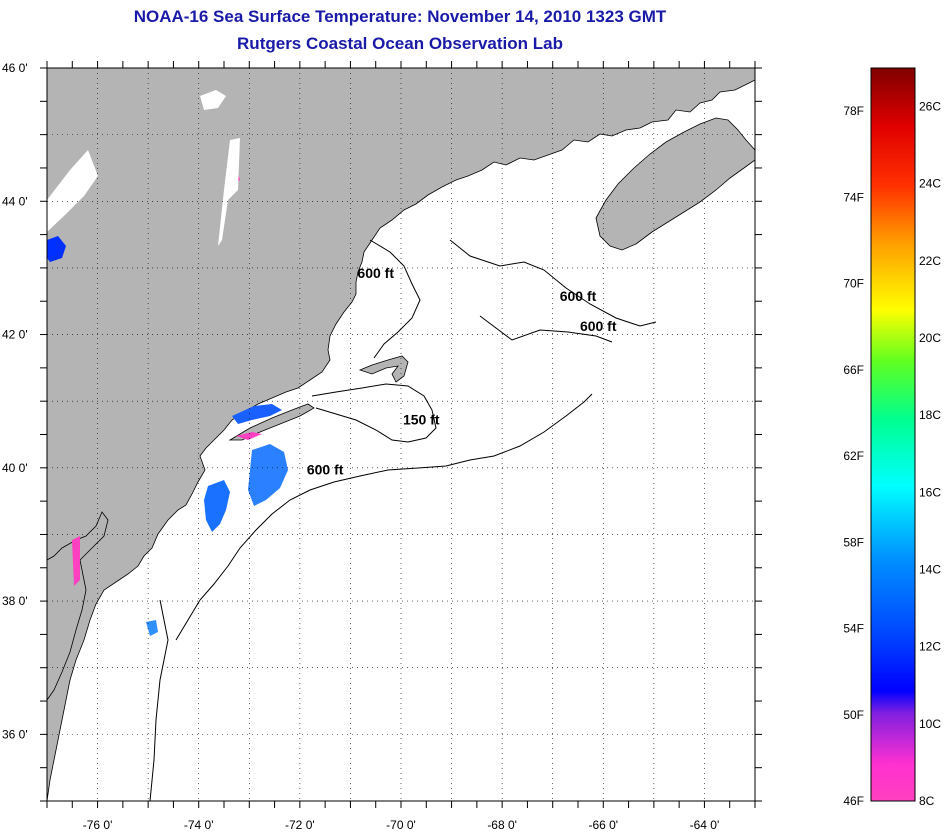 This screenshot has height=840, width=944. I want to click on land-cape-cod, so click(383, 369).